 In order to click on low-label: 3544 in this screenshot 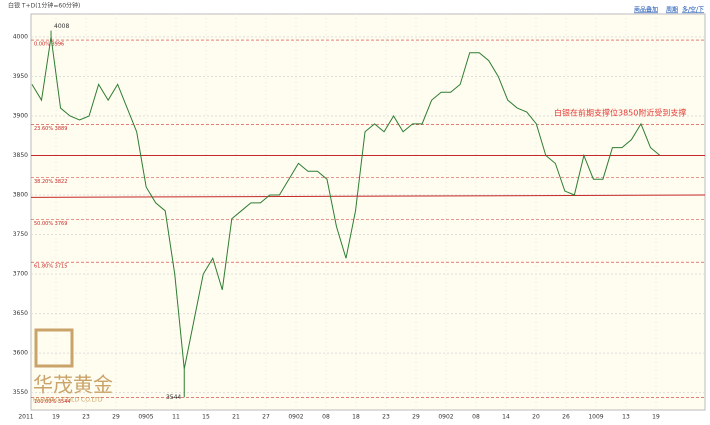, I will do `click(173, 397)`.